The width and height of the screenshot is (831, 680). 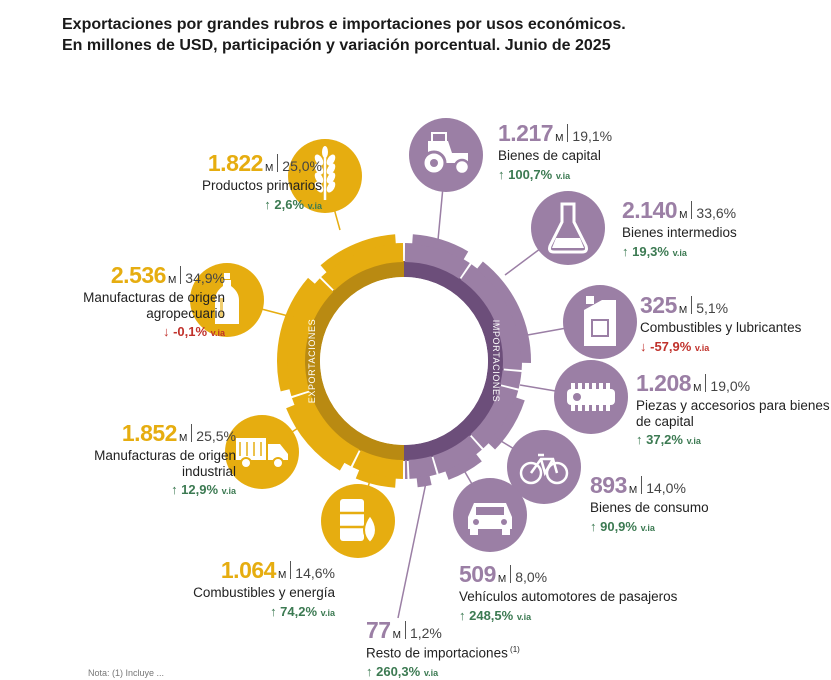 What do you see at coordinates (730, 386) in the screenshot?
I see `share: 19,0%` at bounding box center [730, 386].